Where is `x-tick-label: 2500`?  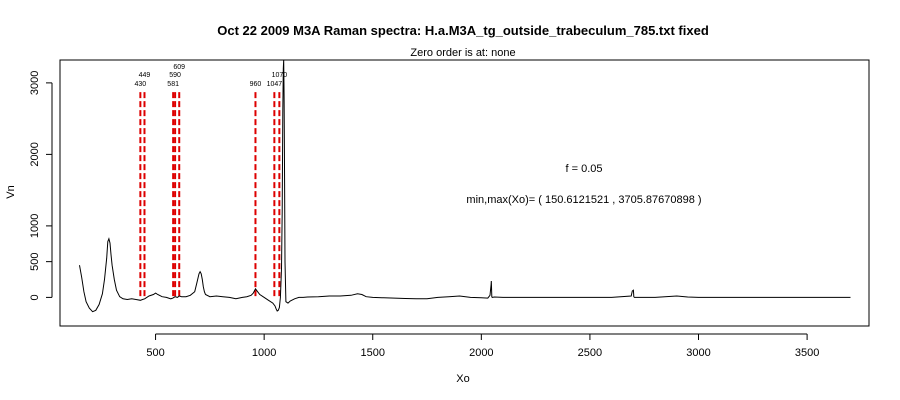
x-tick-label: 2500 is located at coordinates (590, 353).